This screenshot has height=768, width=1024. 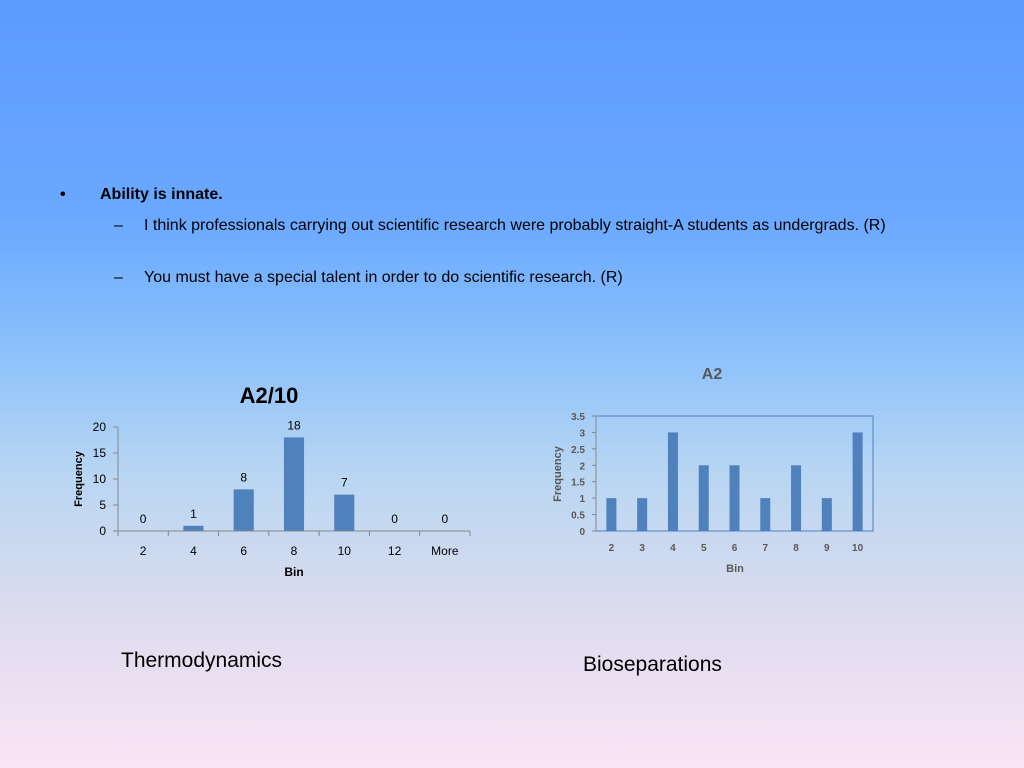 What do you see at coordinates (578, 417) in the screenshot?
I see `y-tick-label: 3.5` at bounding box center [578, 417].